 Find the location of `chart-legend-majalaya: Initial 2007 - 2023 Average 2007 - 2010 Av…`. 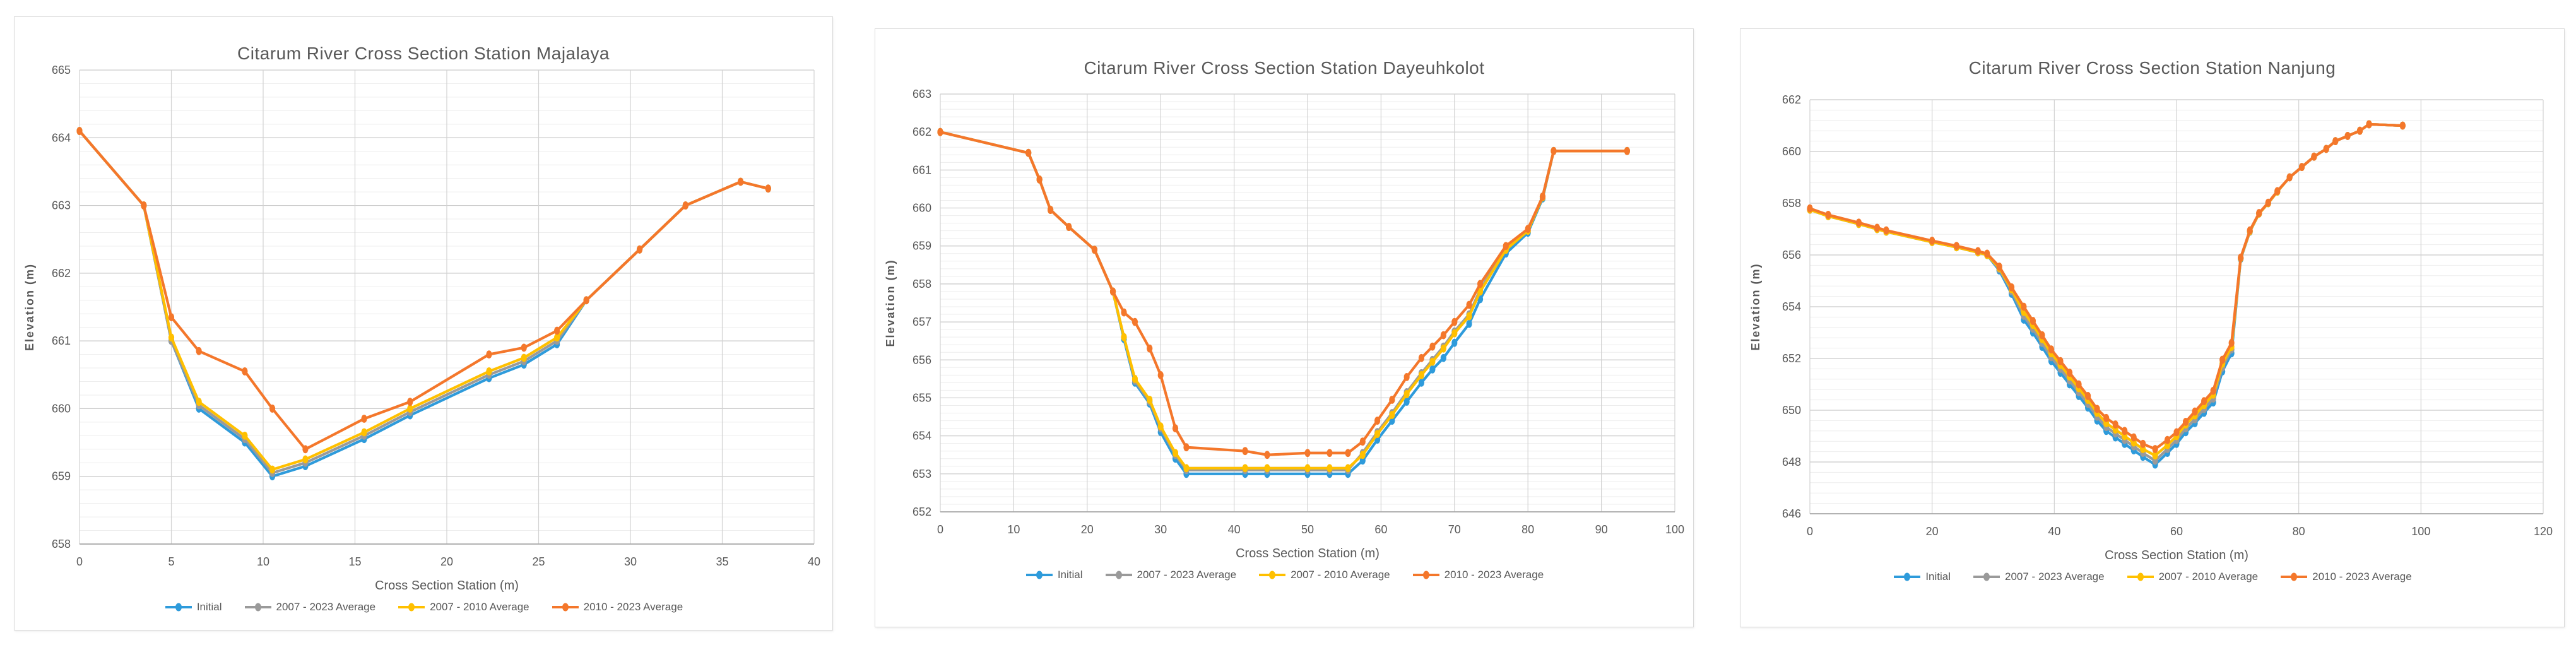

chart-legend-majalaya: Initial 2007 - 2023 Average 2007 - 2010 Av… is located at coordinates (424, 607).